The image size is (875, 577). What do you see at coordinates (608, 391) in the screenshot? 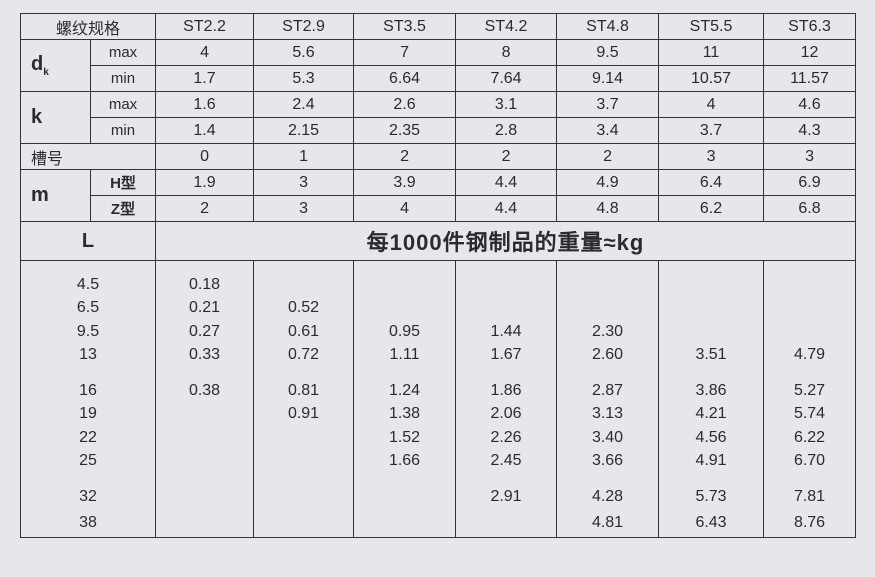
I see `weight-value: 2.87` at bounding box center [608, 391].